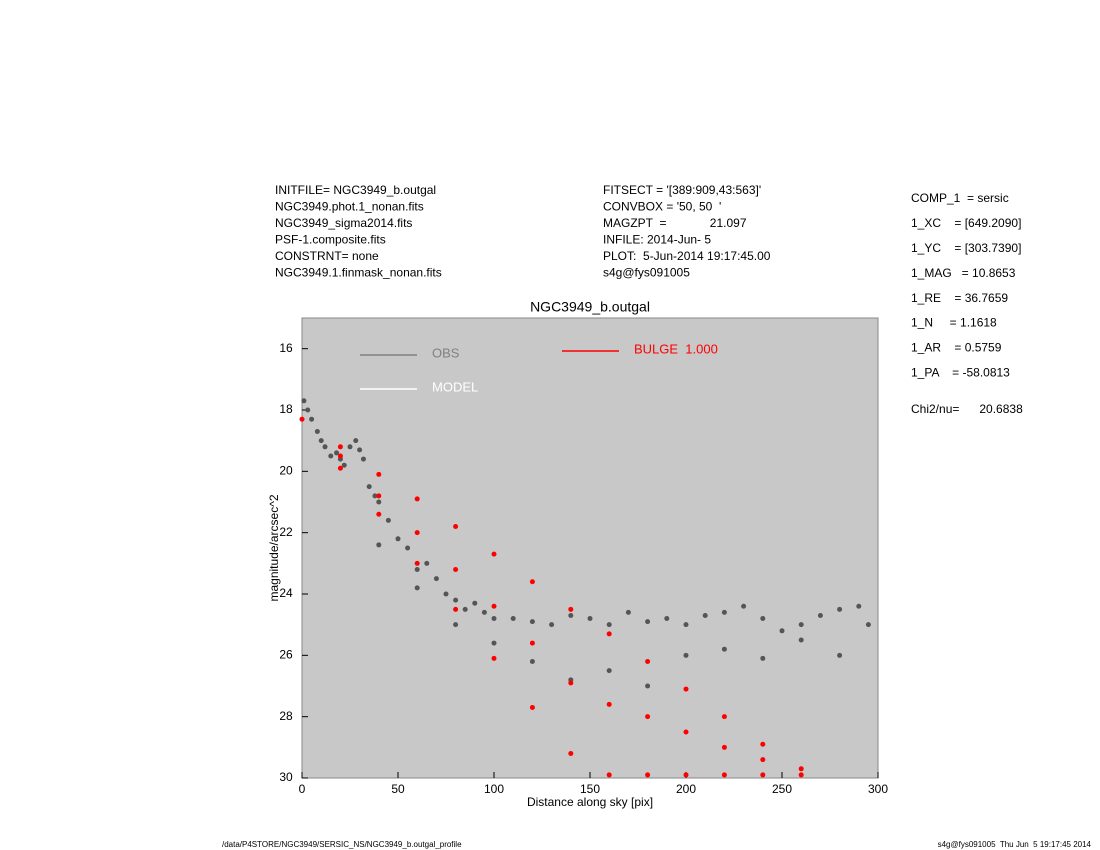 This screenshot has height=850, width=1100. I want to click on fit-parameter: COMP_1 = sersic, so click(960, 198).